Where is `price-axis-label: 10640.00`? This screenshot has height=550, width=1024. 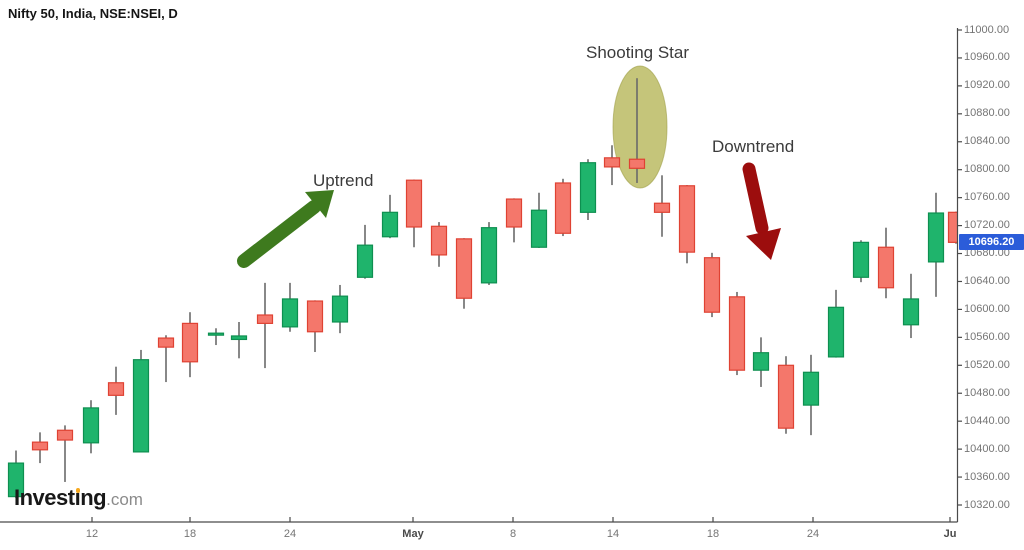 price-axis-label: 10640.00 is located at coordinates (987, 280).